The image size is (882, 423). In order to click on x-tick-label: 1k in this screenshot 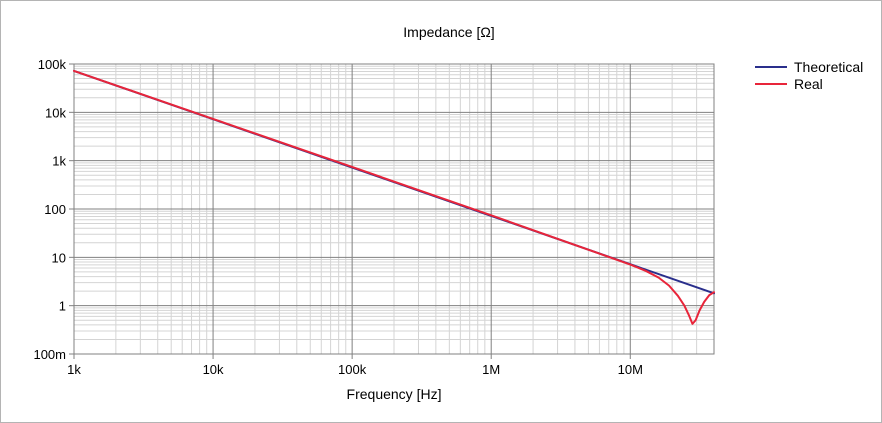, I will do `click(74, 369)`.